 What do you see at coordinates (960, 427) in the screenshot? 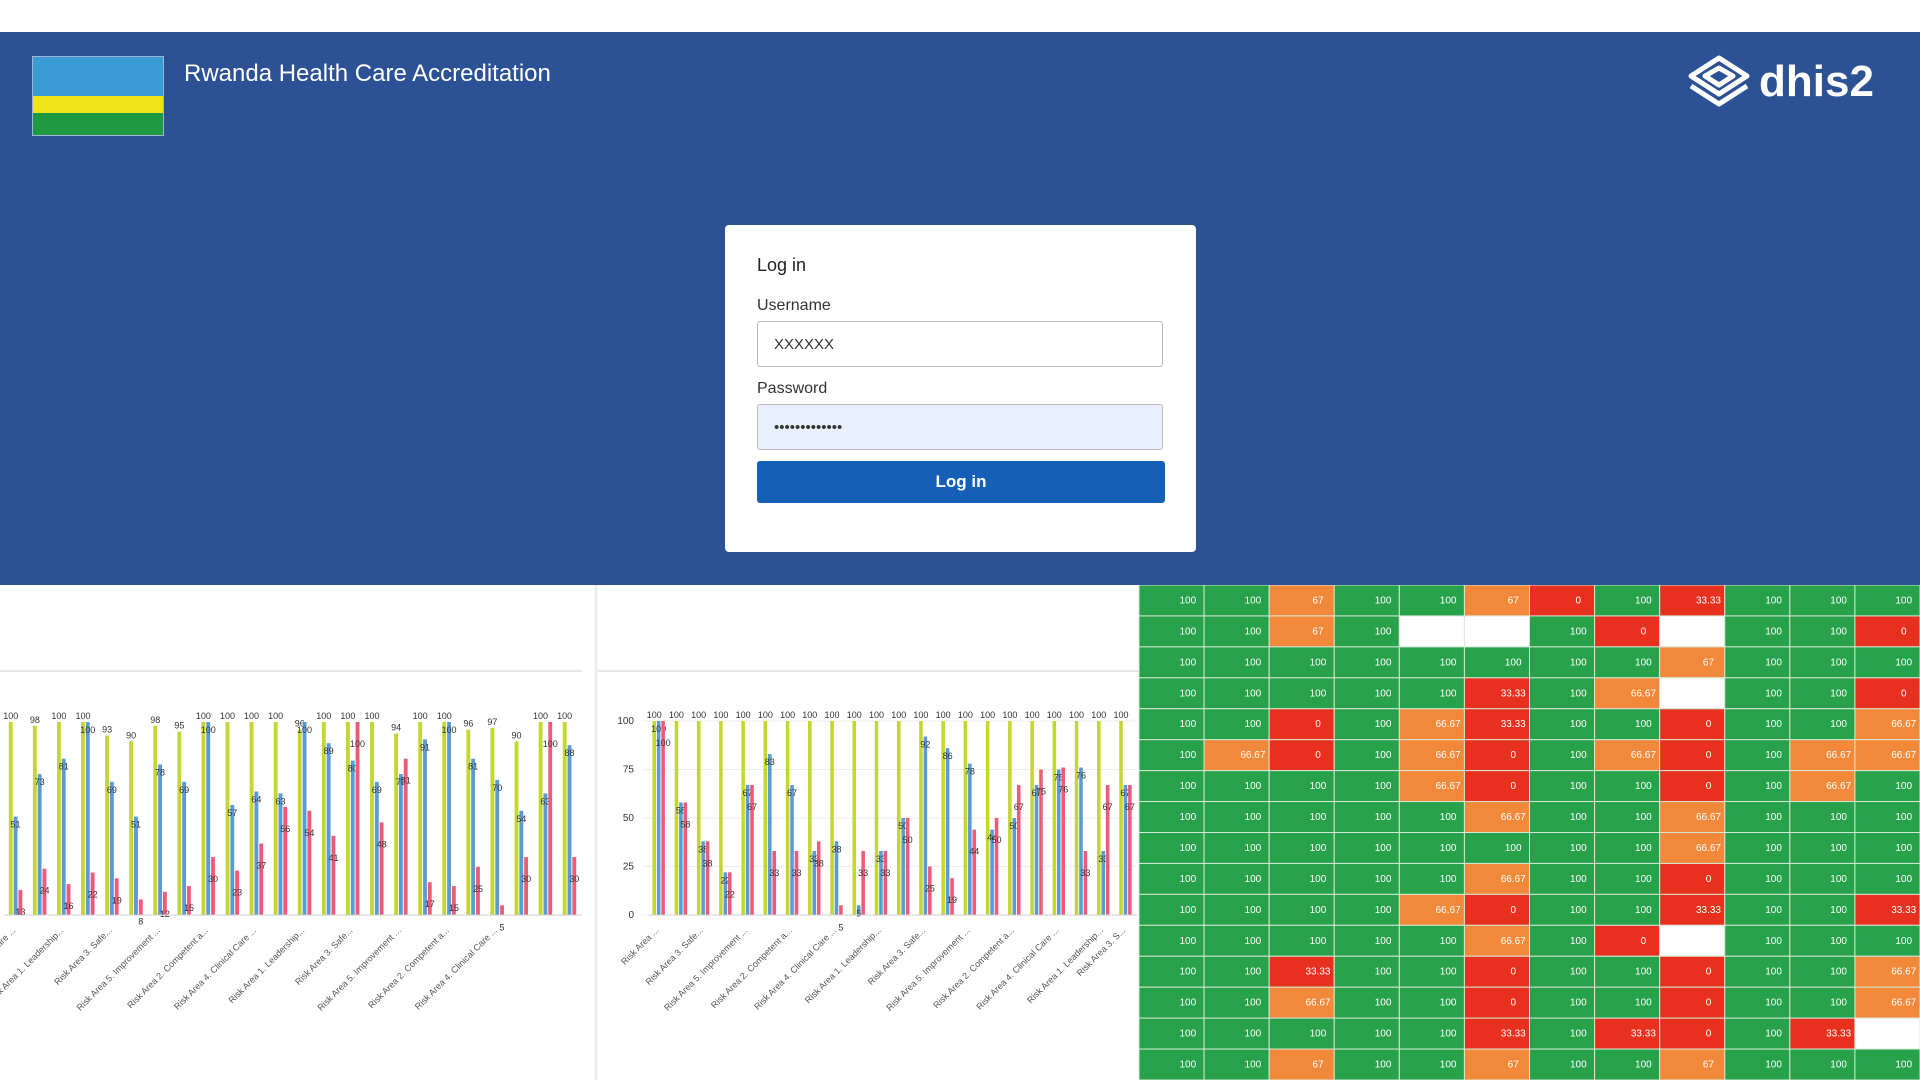
I see `password-input: •••••••••••••` at bounding box center [960, 427].